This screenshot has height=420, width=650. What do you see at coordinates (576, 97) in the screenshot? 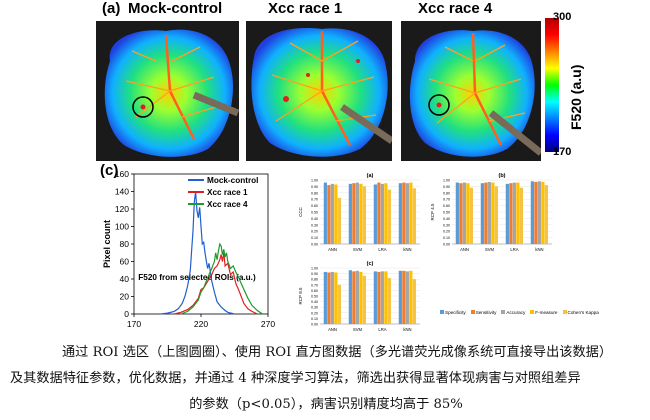
I see `colorbar-label: F520 (a.u)` at bounding box center [576, 97].